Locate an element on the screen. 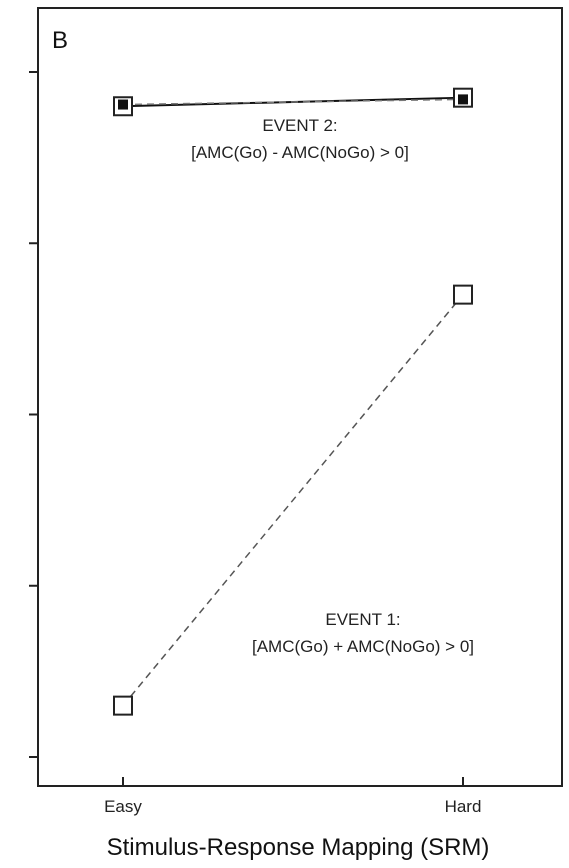 The width and height of the screenshot is (569, 868). series-line is located at coordinates (293, 102).